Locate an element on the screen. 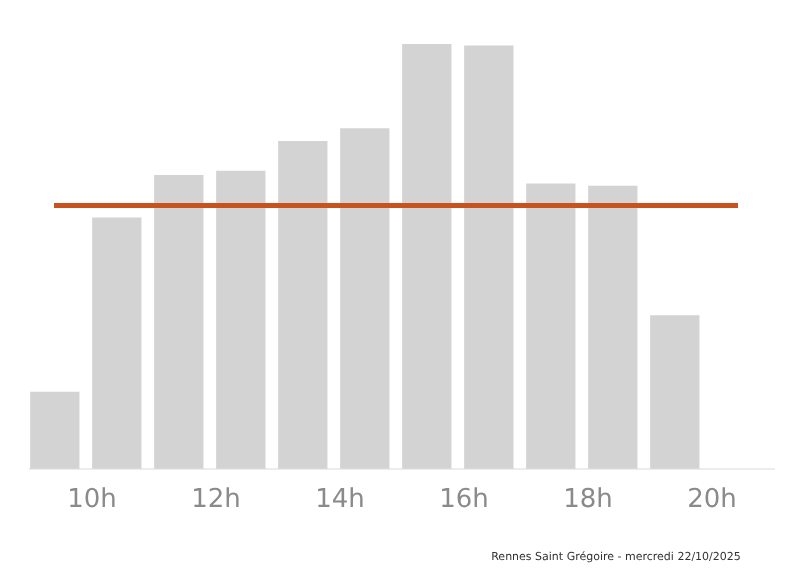  x-tick-label: 16h is located at coordinates (464, 500).